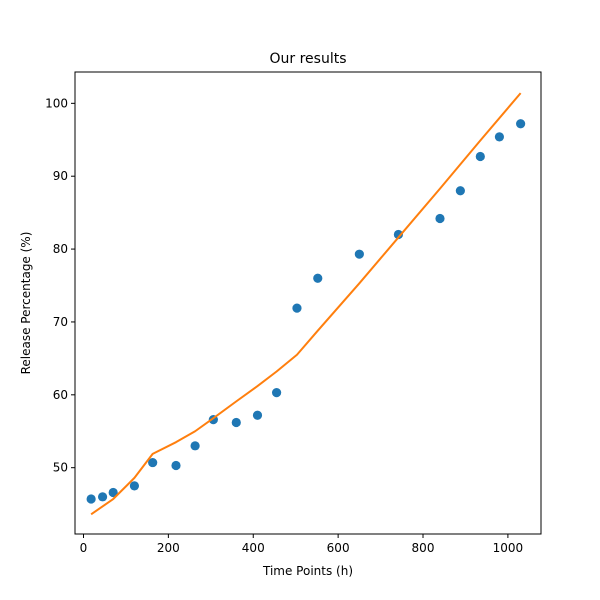 Image resolution: width=600 pixels, height=600 pixels. I want to click on y-tick-label: 70, so click(60, 322).